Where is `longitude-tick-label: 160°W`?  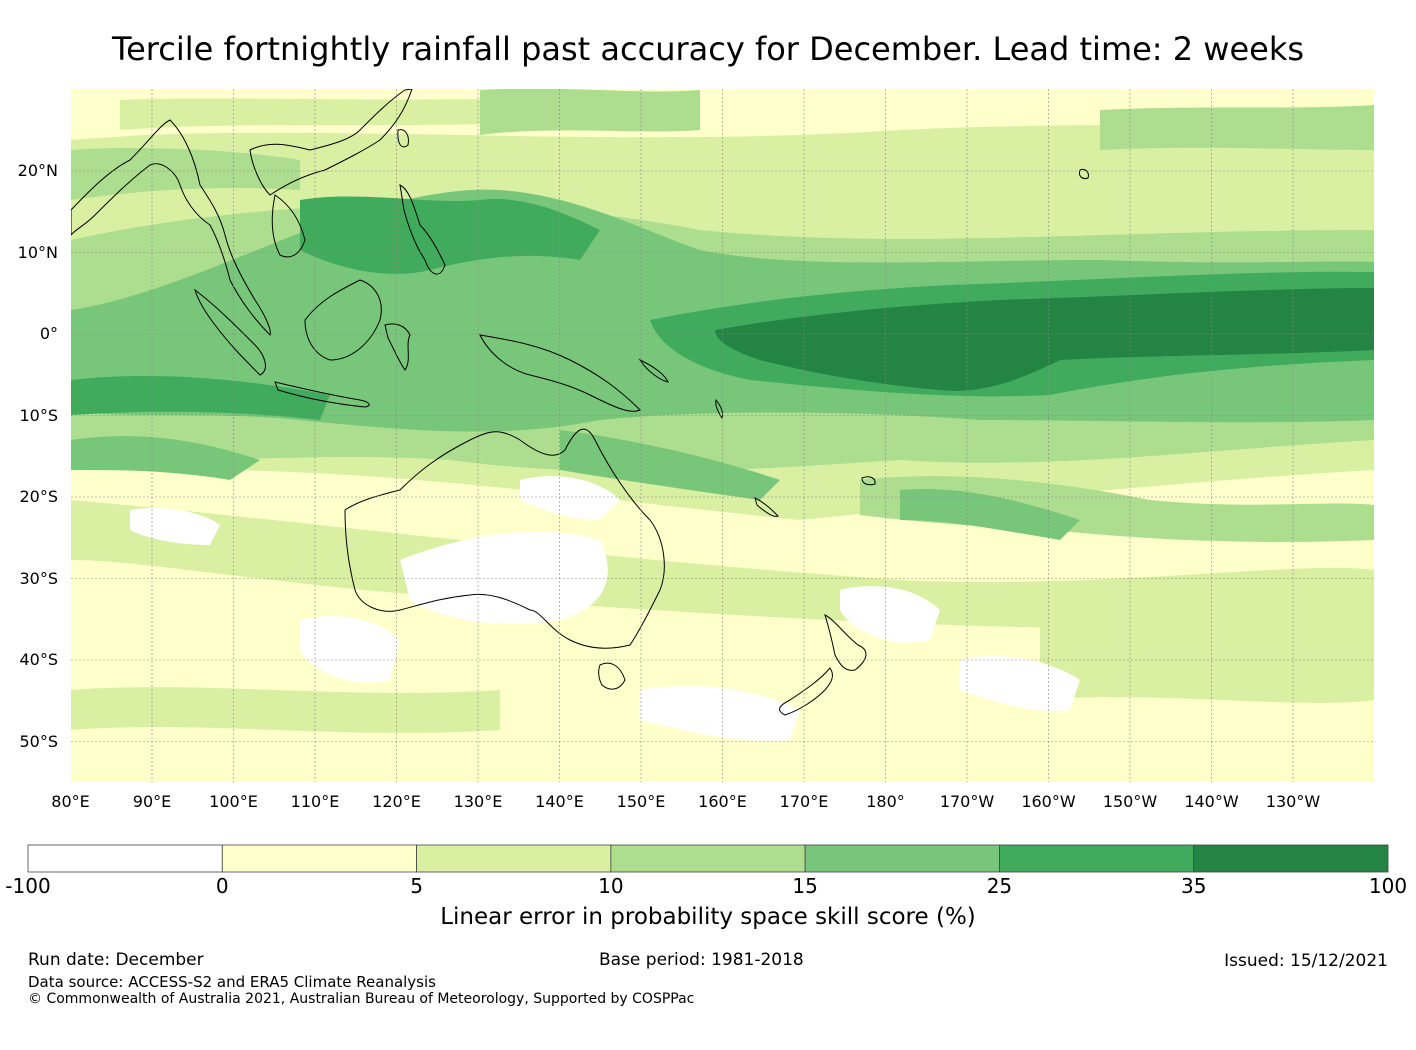 longitude-tick-label: 160°W is located at coordinates (1048, 801).